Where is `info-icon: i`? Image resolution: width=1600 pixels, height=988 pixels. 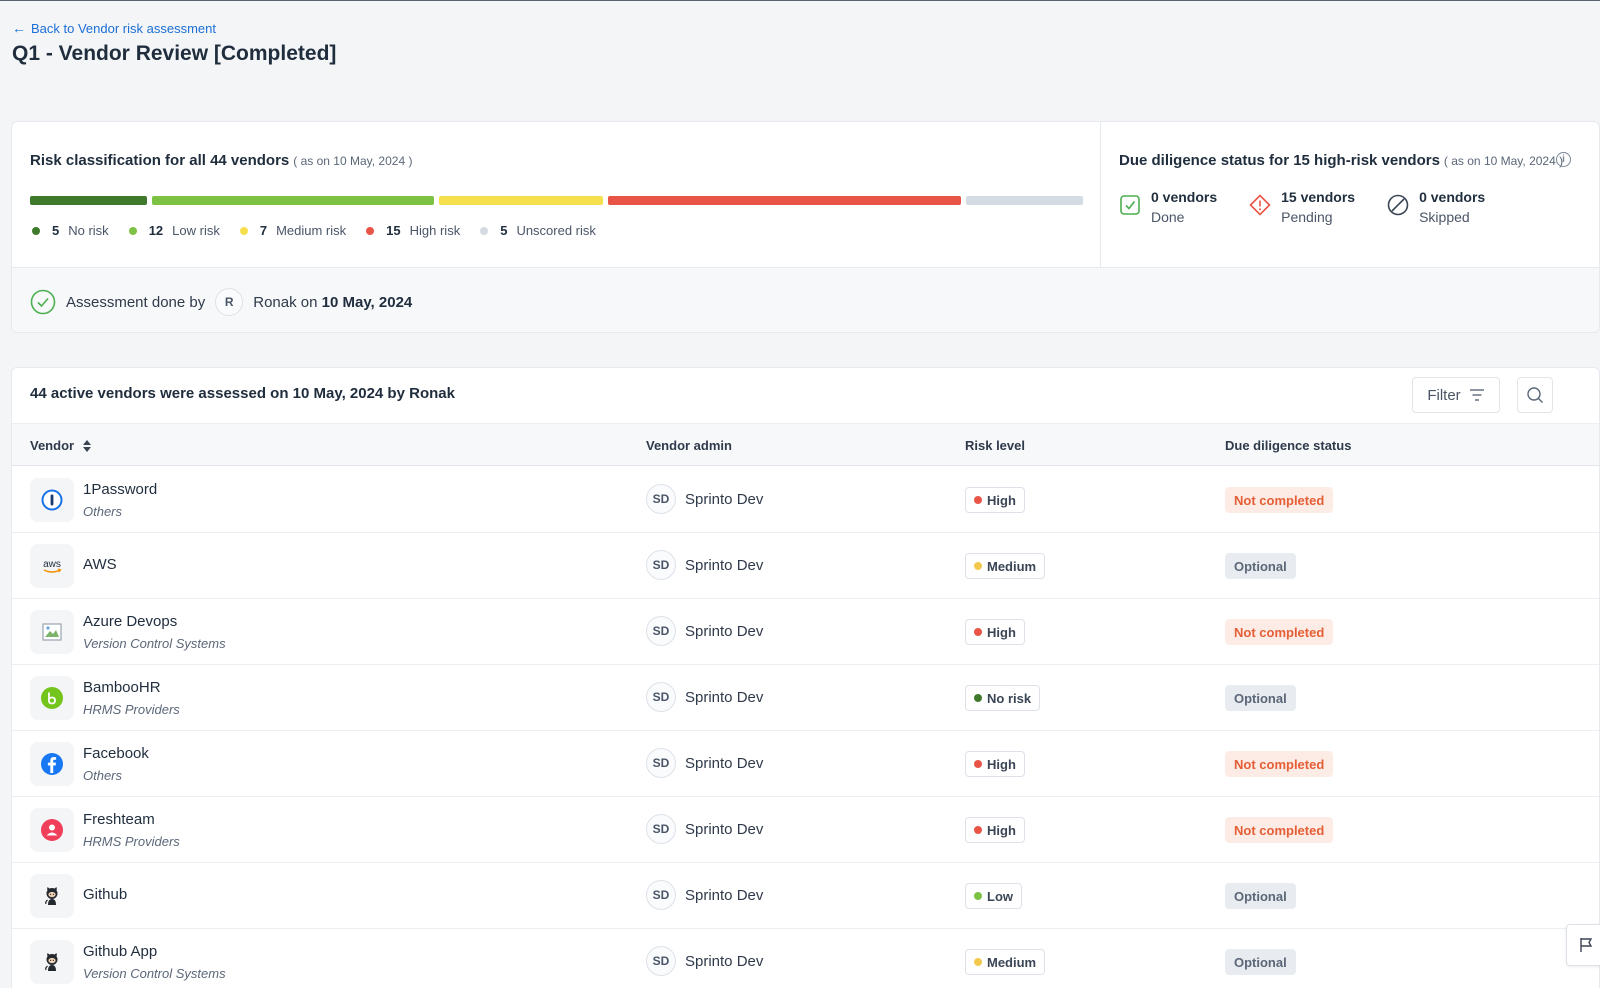
info-icon: i is located at coordinates (1563, 159).